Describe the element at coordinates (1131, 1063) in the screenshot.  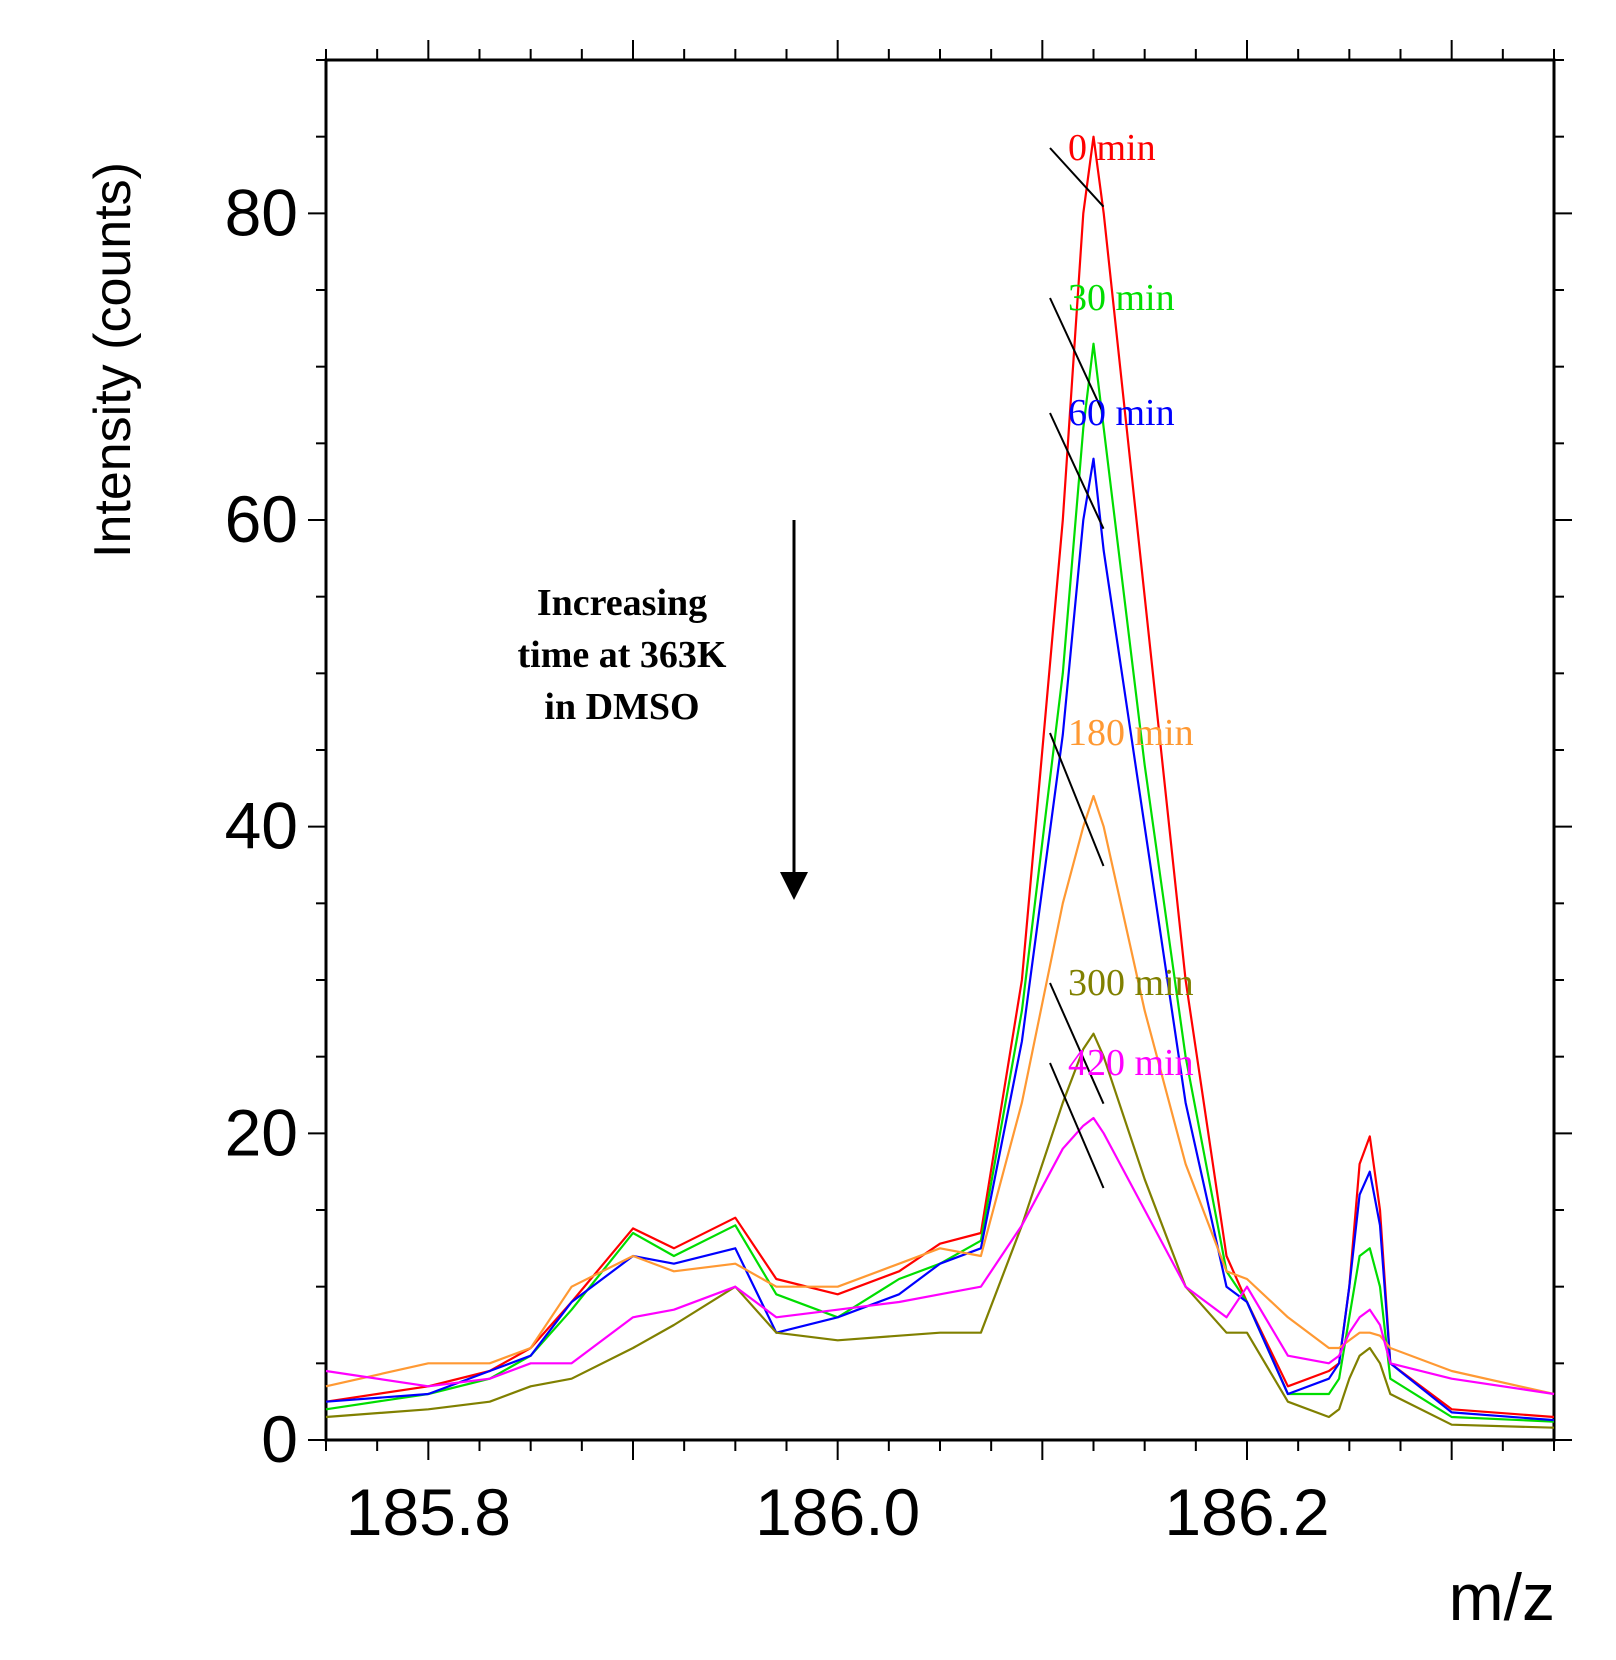
I see `series-label: 420 min` at that location.